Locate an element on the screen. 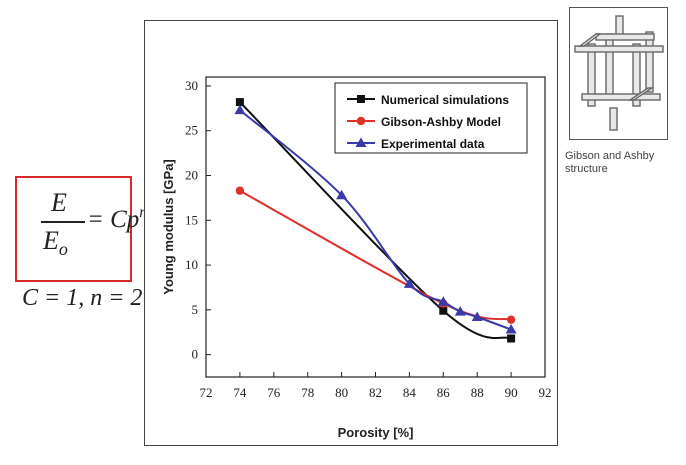 The width and height of the screenshot is (686, 465). formula-denominator: Eo is located at coordinates (55, 243).